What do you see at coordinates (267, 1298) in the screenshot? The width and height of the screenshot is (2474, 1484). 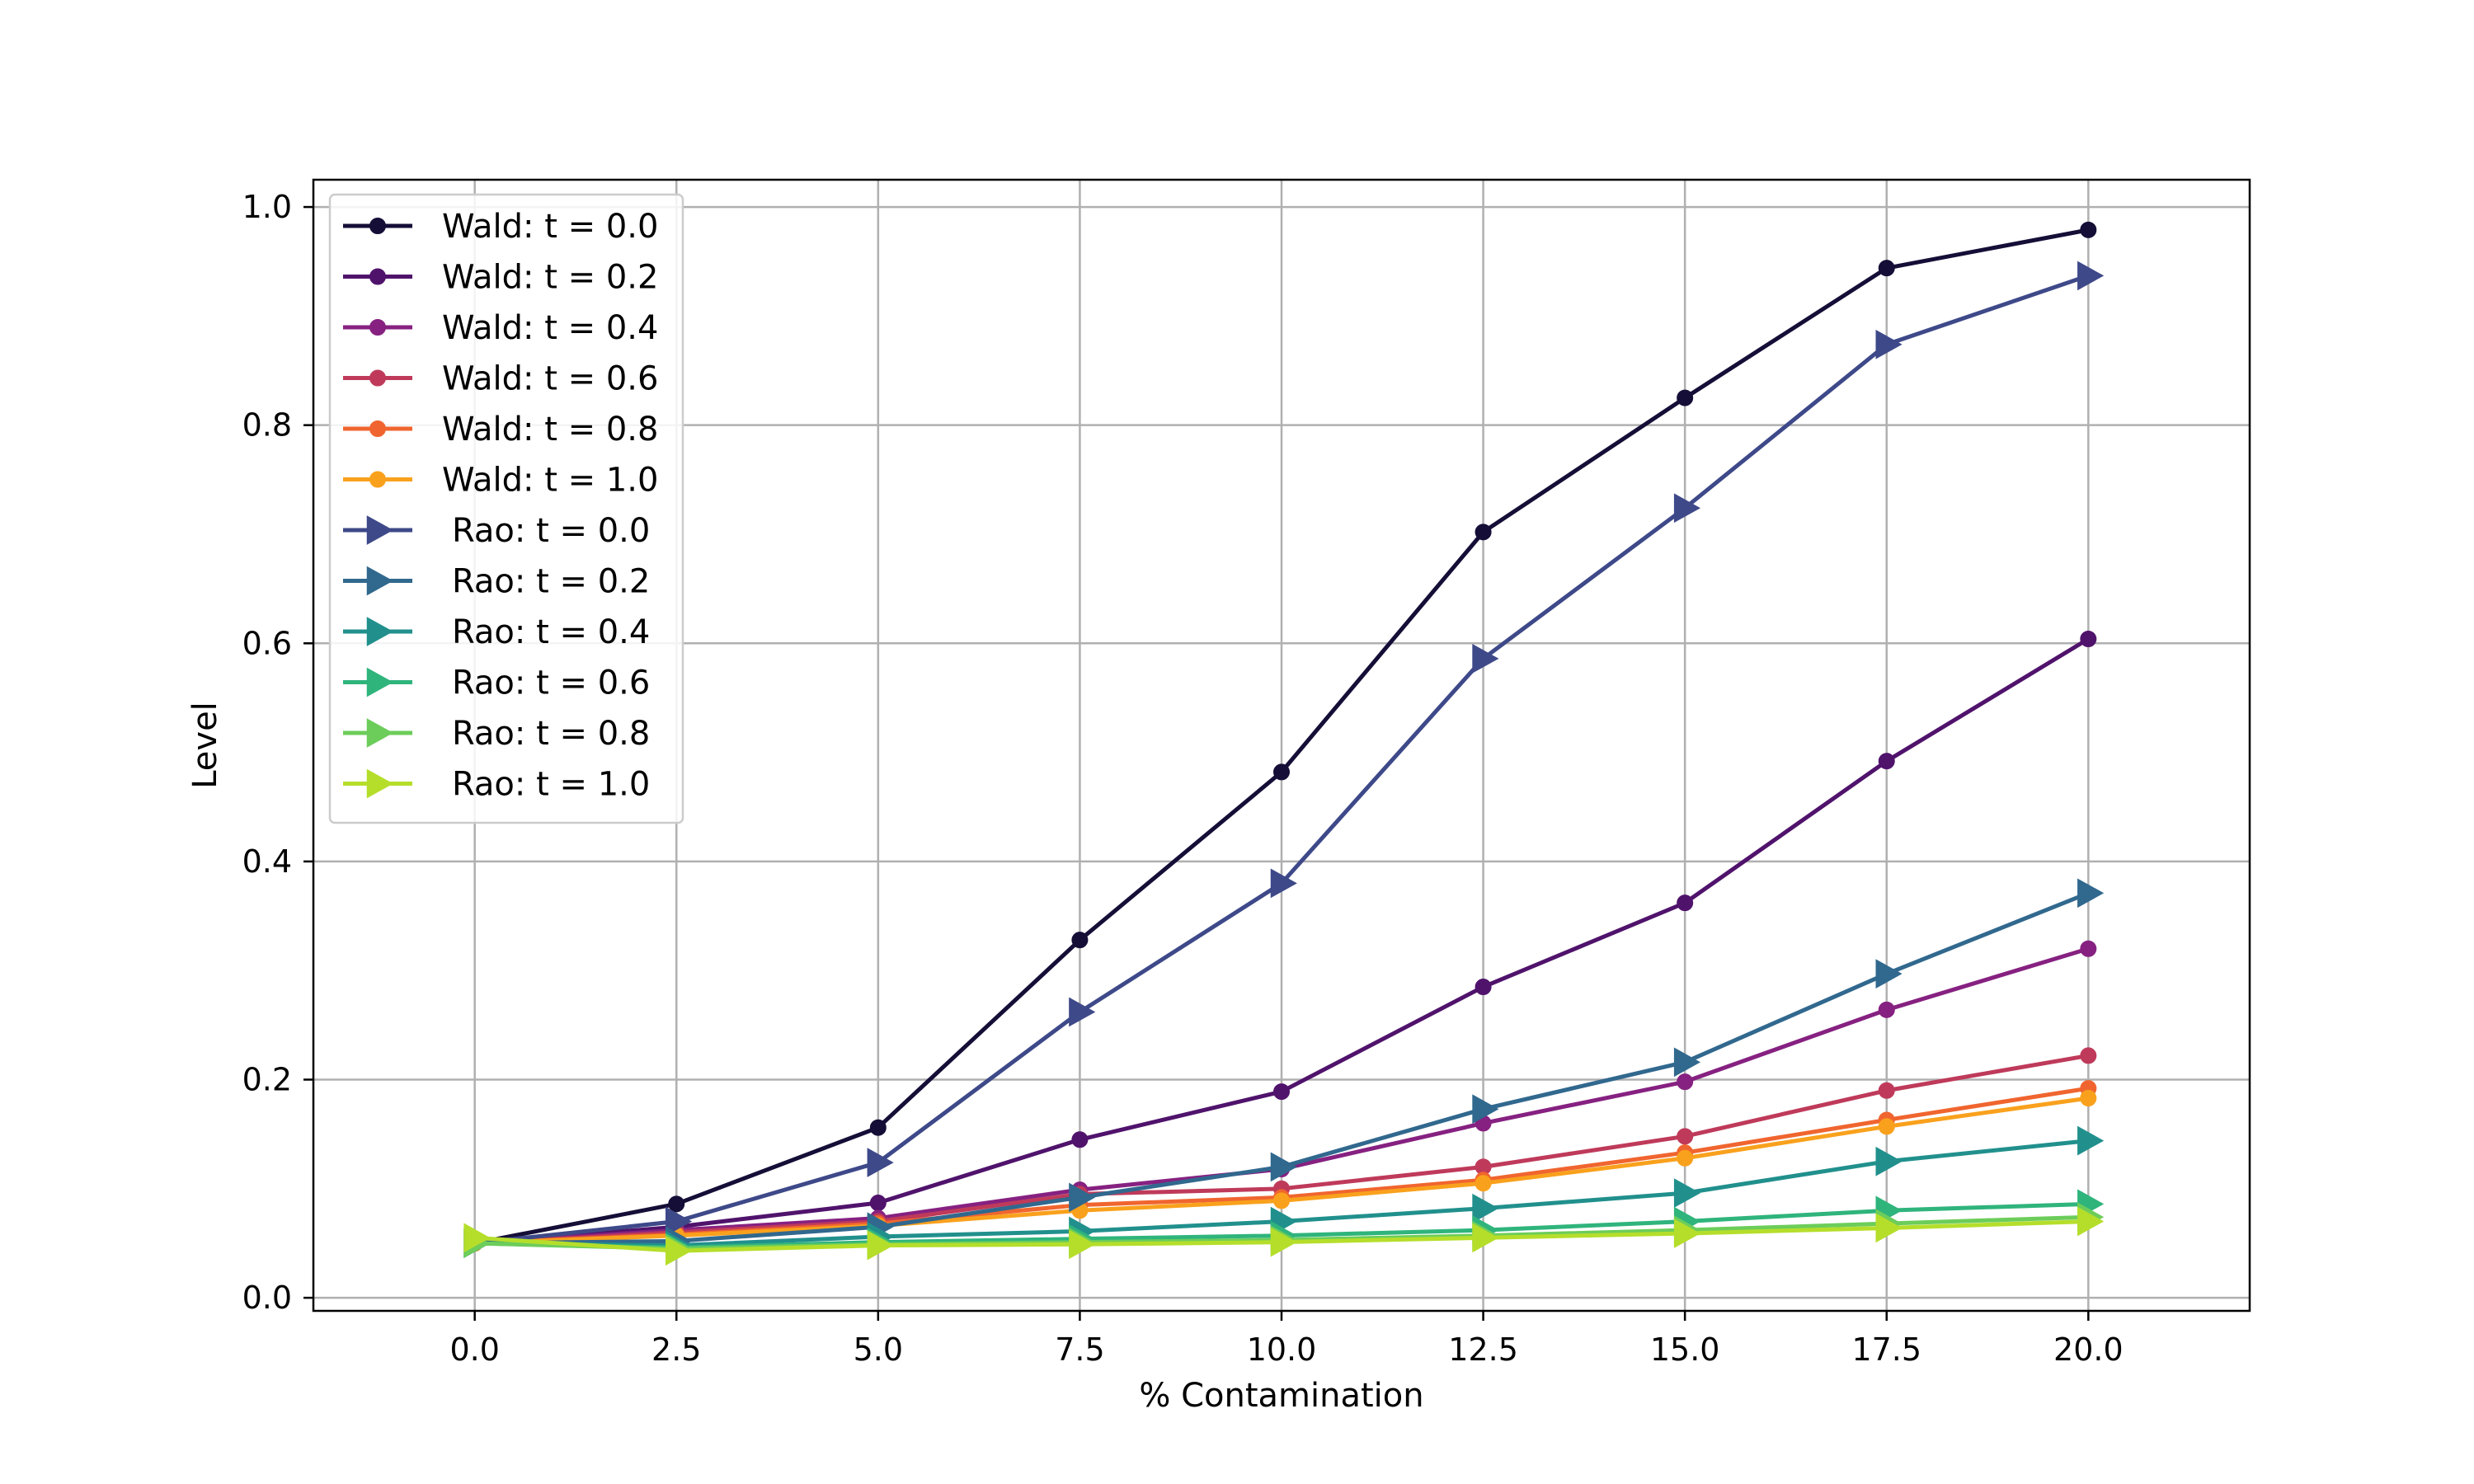 I see `y-tick-label: 0.0` at bounding box center [267, 1298].